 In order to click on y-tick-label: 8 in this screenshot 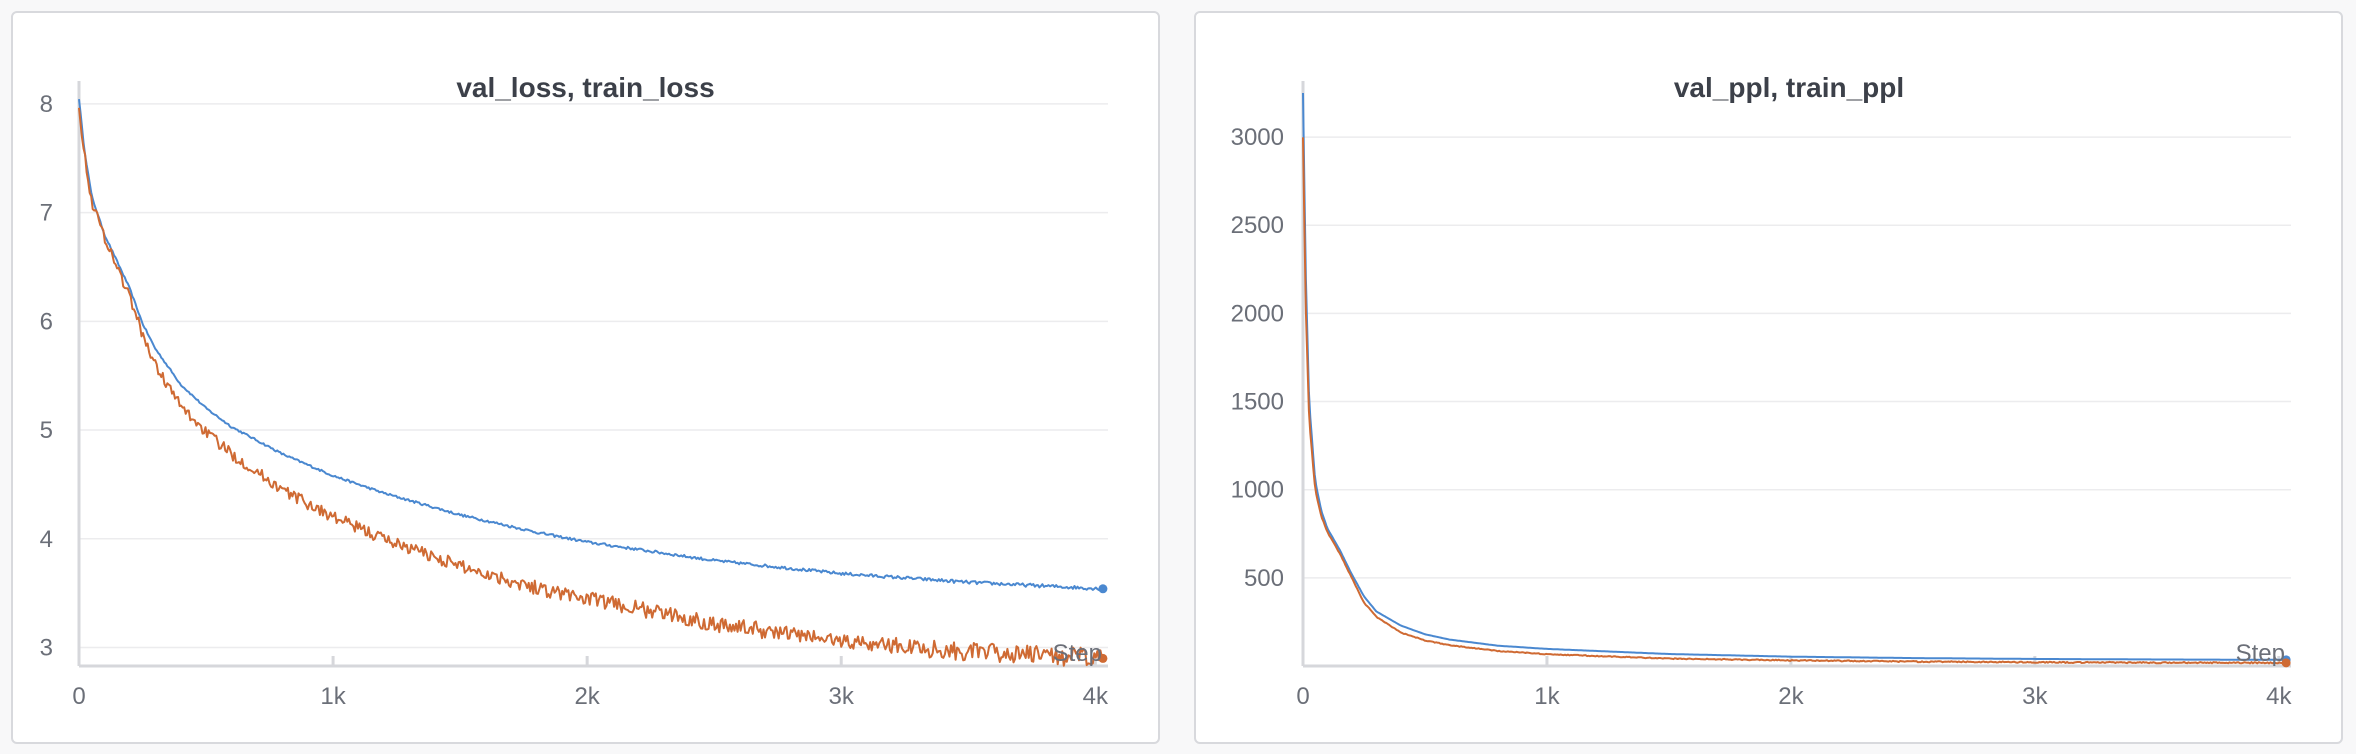, I will do `click(46, 104)`.